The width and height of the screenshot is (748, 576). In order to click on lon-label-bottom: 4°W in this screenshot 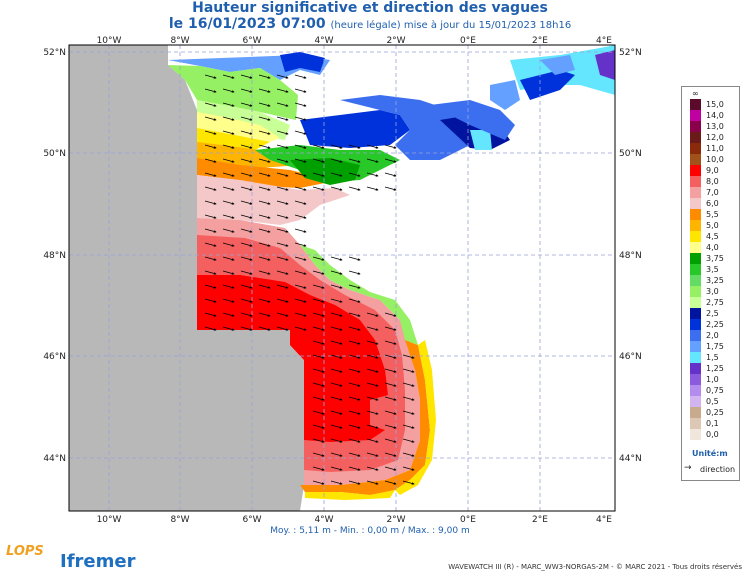, I will do `click(323, 520)`.